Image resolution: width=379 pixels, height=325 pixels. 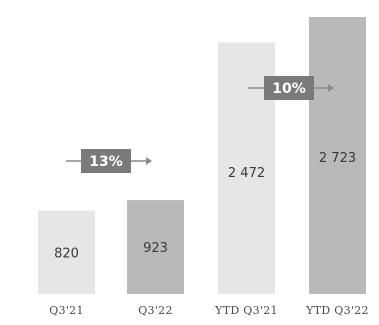 What do you see at coordinates (246, 173) in the screenshot?
I see `bar-value-label-ytd-q3-21: 2 472` at bounding box center [246, 173].